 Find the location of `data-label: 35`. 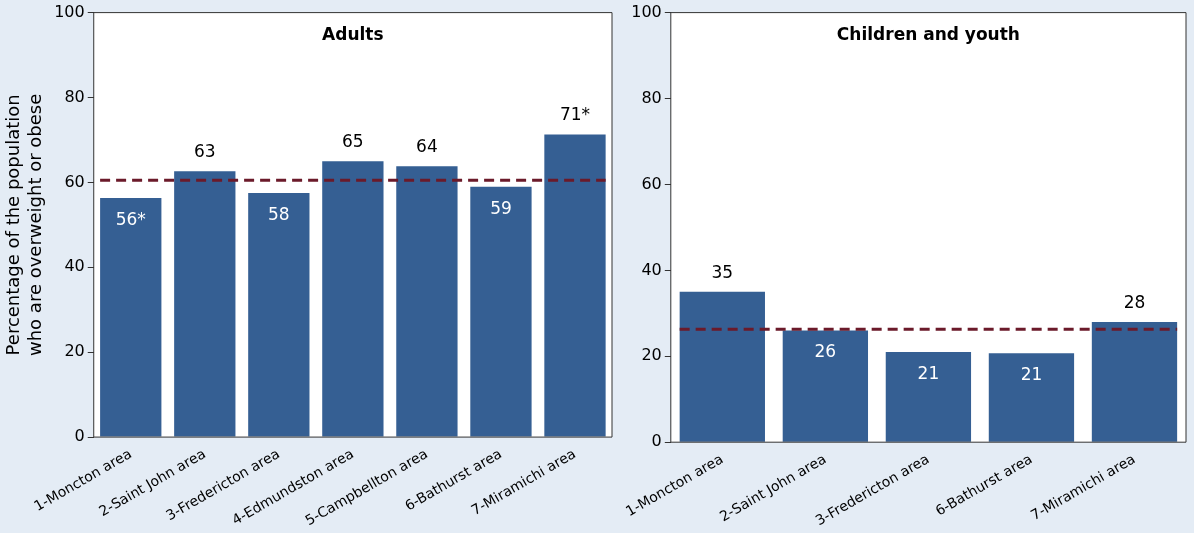

data-label: 35 is located at coordinates (722, 271).